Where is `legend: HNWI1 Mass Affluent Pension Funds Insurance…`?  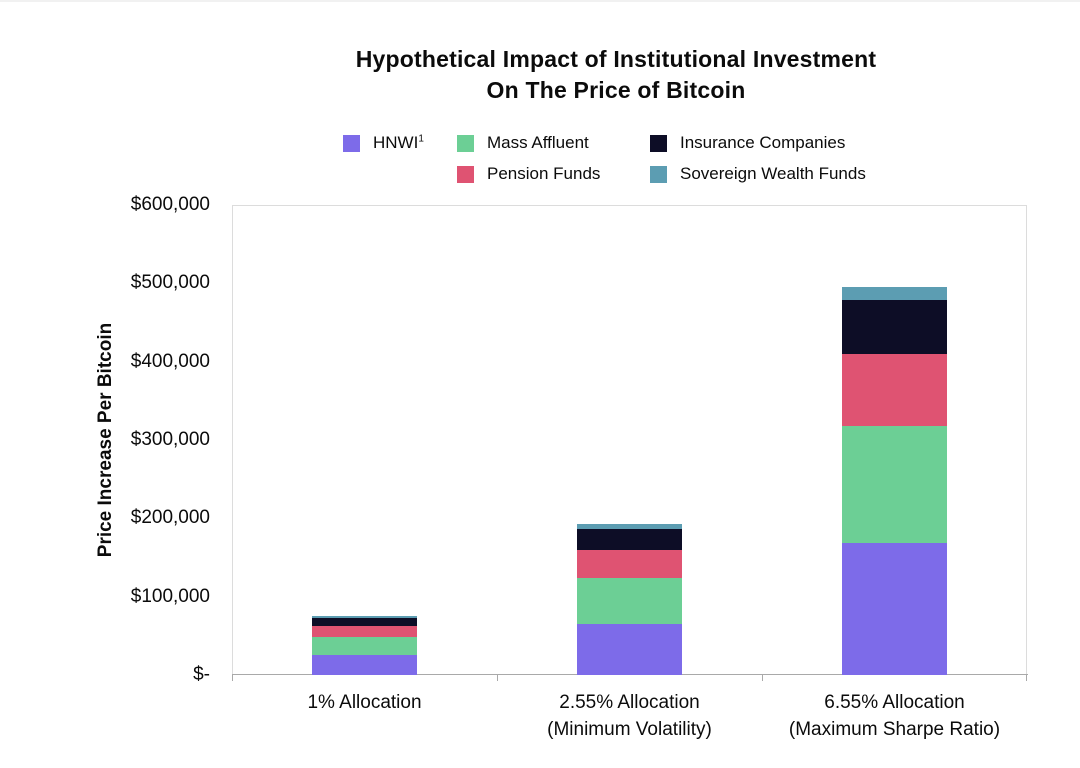
legend: HNWI1 Mass Affluent Pension Funds Insurance… is located at coordinates (604, 158).